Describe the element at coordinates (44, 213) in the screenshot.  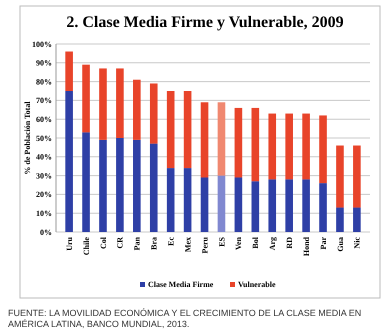
I see `y-tick-label: 10%` at that location.